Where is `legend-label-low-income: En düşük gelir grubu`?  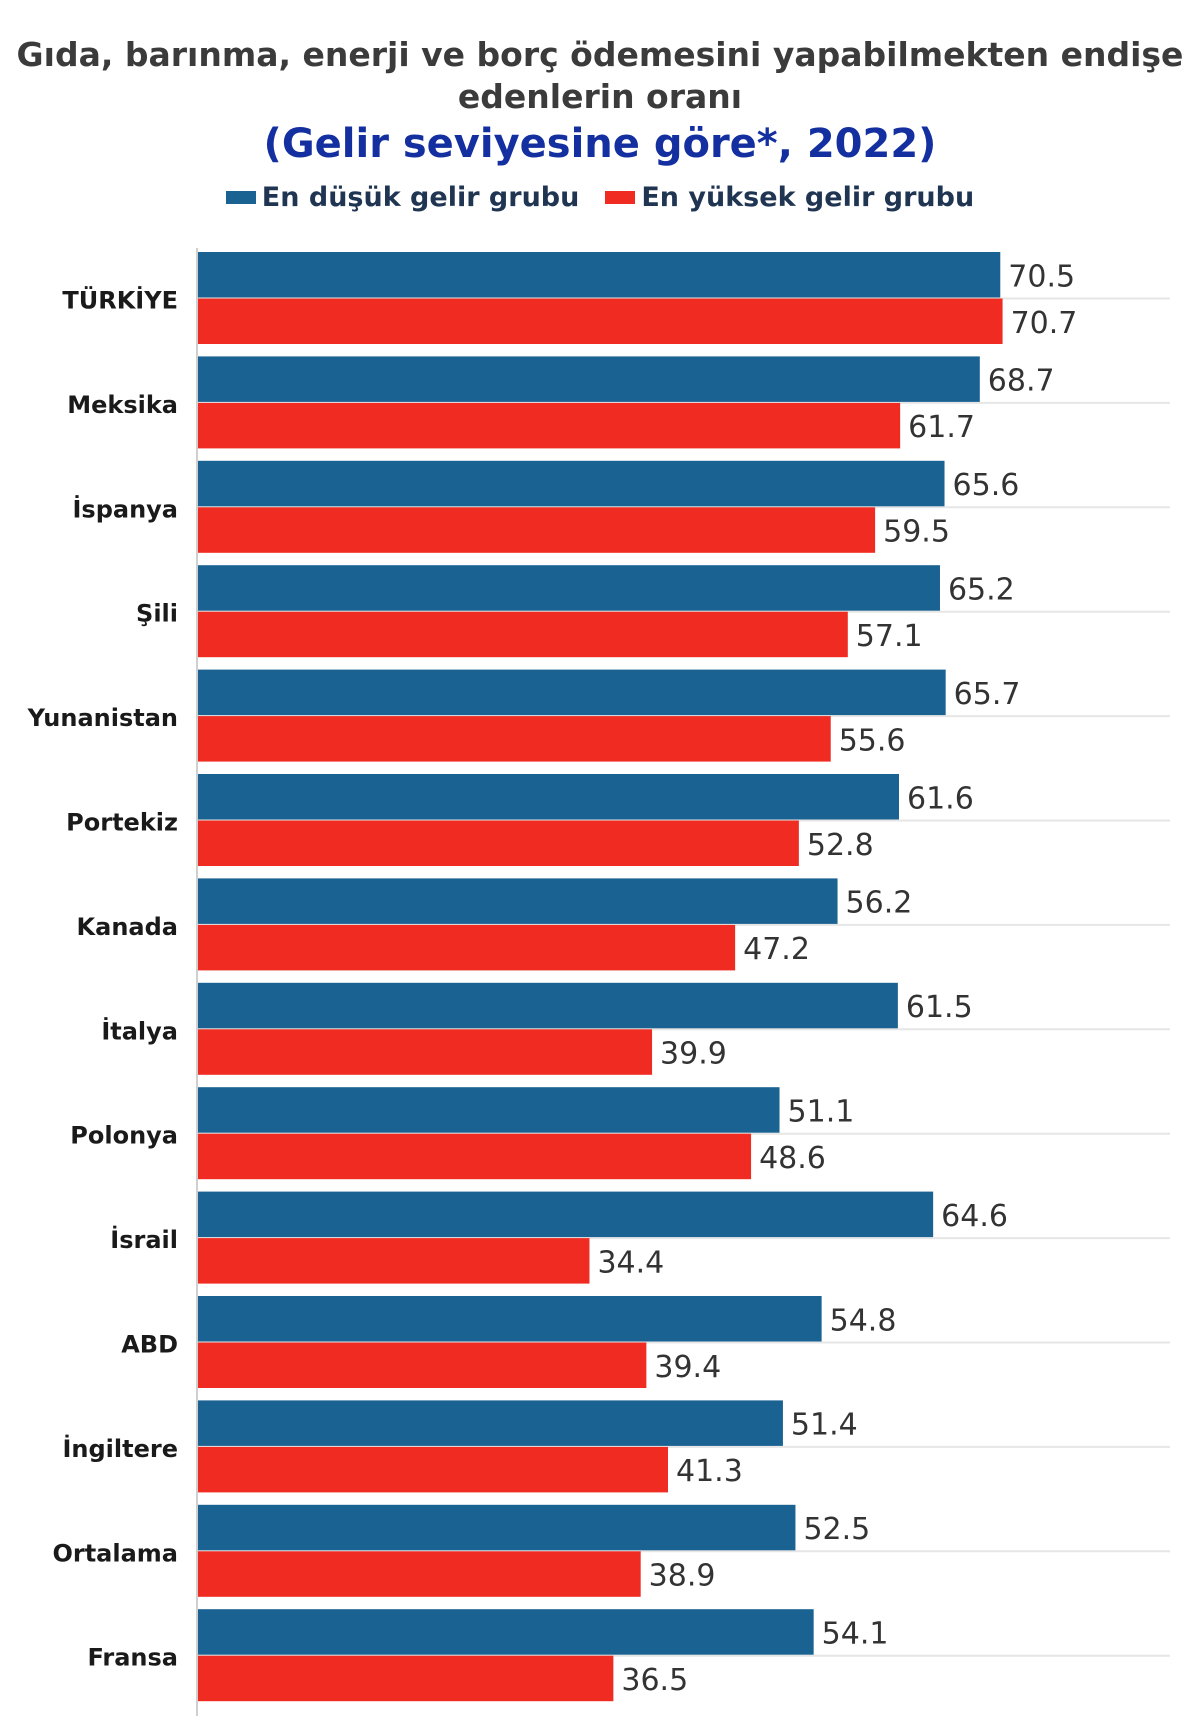
legend-label-low-income: En düşük gelir grubu is located at coordinates (420, 197).